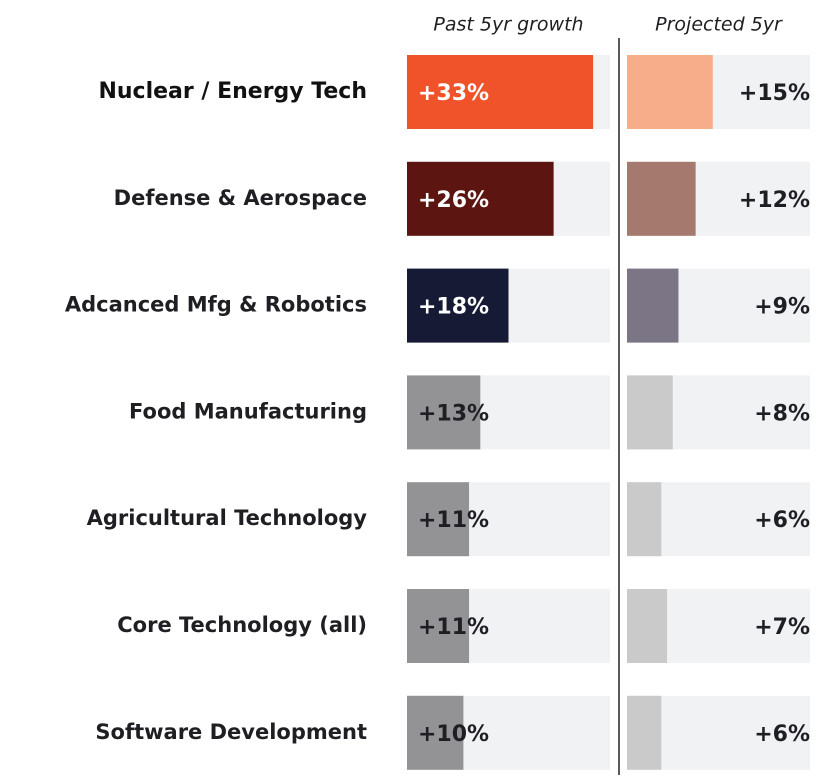 Image resolution: width=816 pixels, height=779 pixels. I want to click on value-label: +10%, so click(453, 734).